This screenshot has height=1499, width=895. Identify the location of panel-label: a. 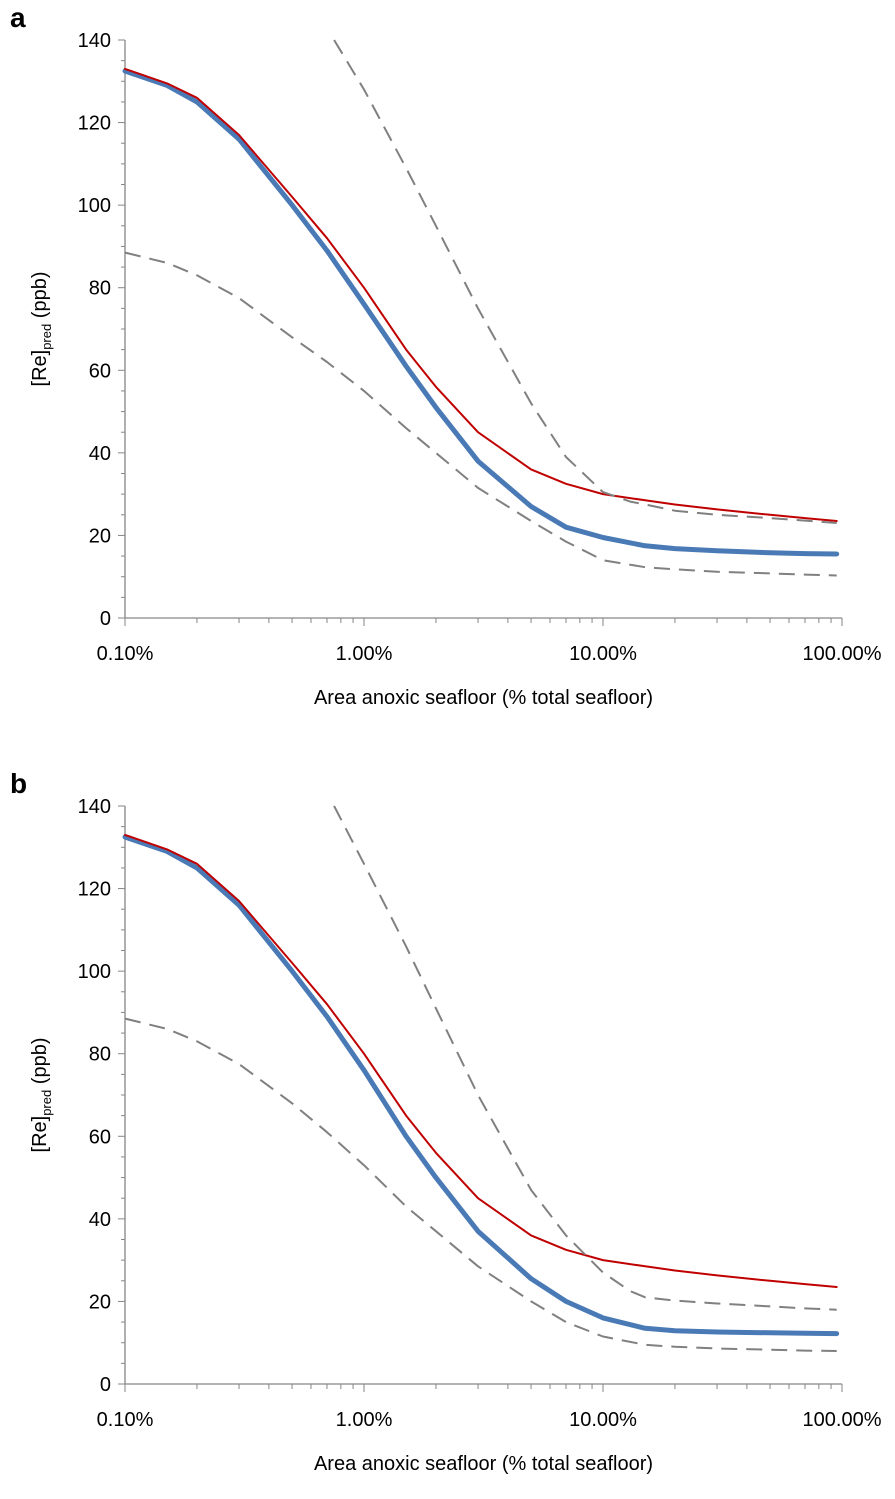
(18, 17).